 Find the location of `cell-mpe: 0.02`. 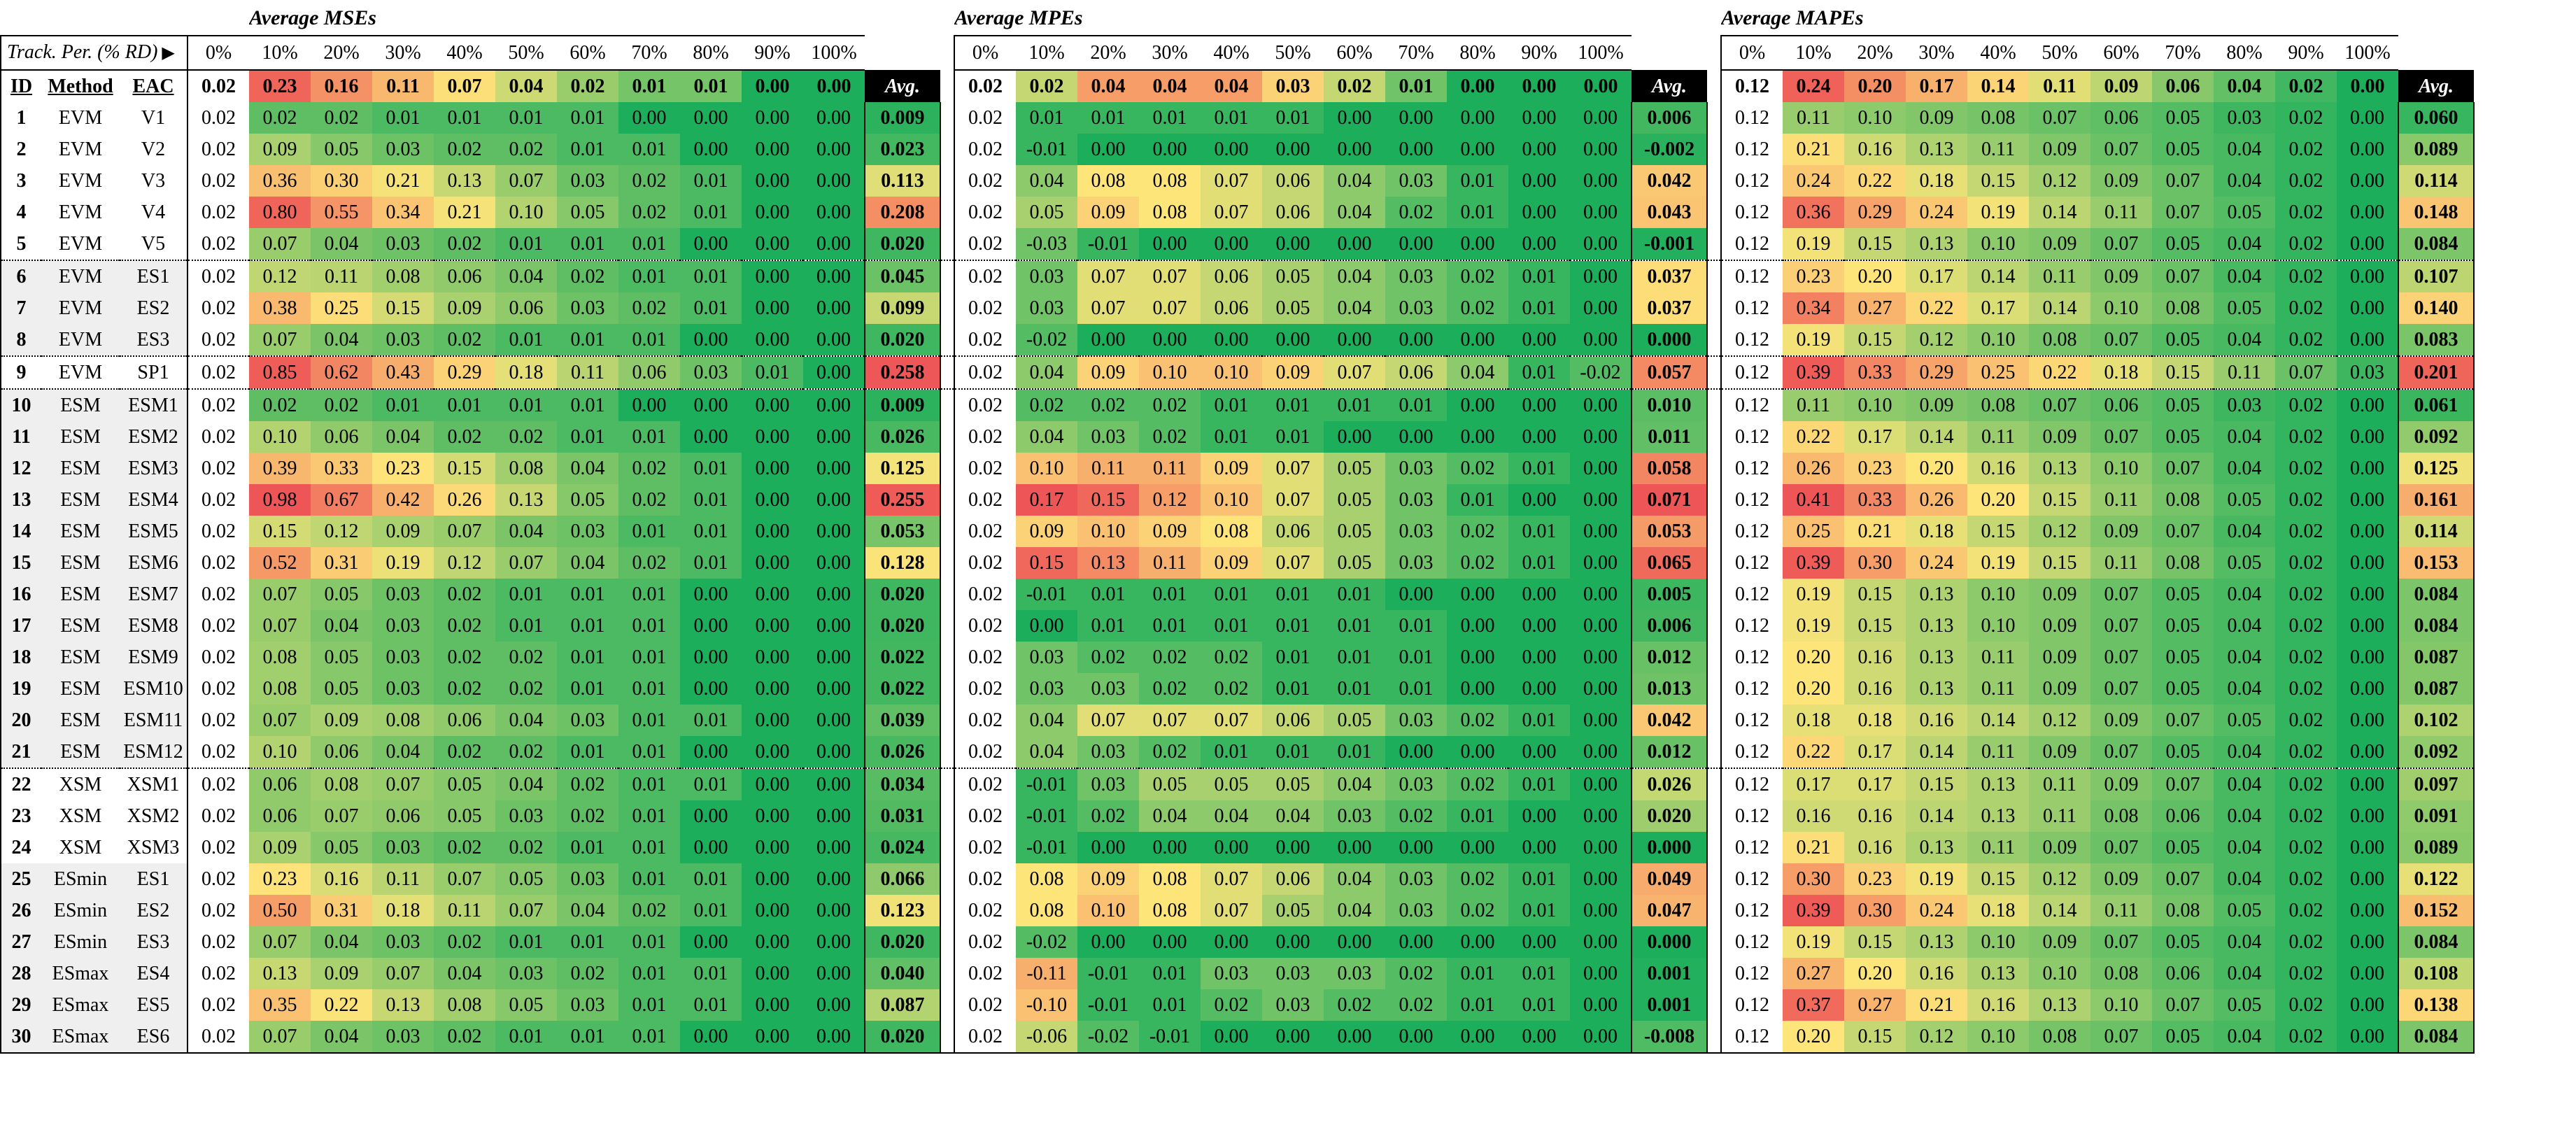

cell-mpe: 0.02 is located at coordinates (985, 879).